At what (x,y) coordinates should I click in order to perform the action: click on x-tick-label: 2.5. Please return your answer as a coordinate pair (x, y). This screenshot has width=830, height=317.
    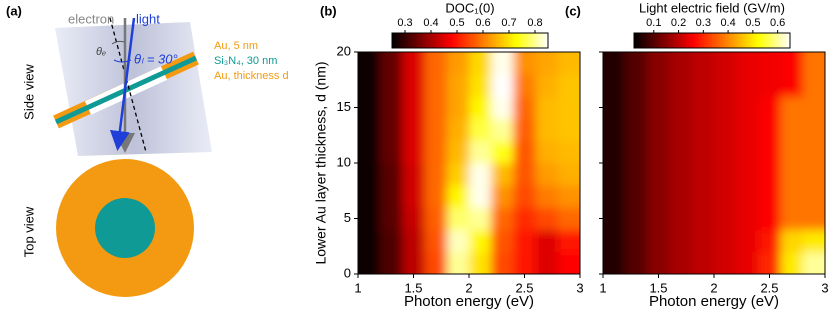
    Looking at the image, I should click on (769, 287).